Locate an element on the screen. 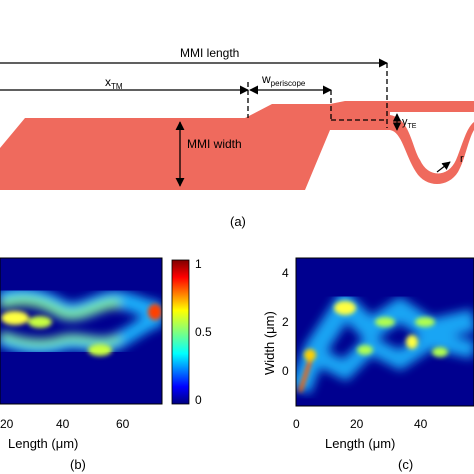 This screenshot has width=474, height=474. panel-c-xlabel: Length (μm) is located at coordinates (360, 443).